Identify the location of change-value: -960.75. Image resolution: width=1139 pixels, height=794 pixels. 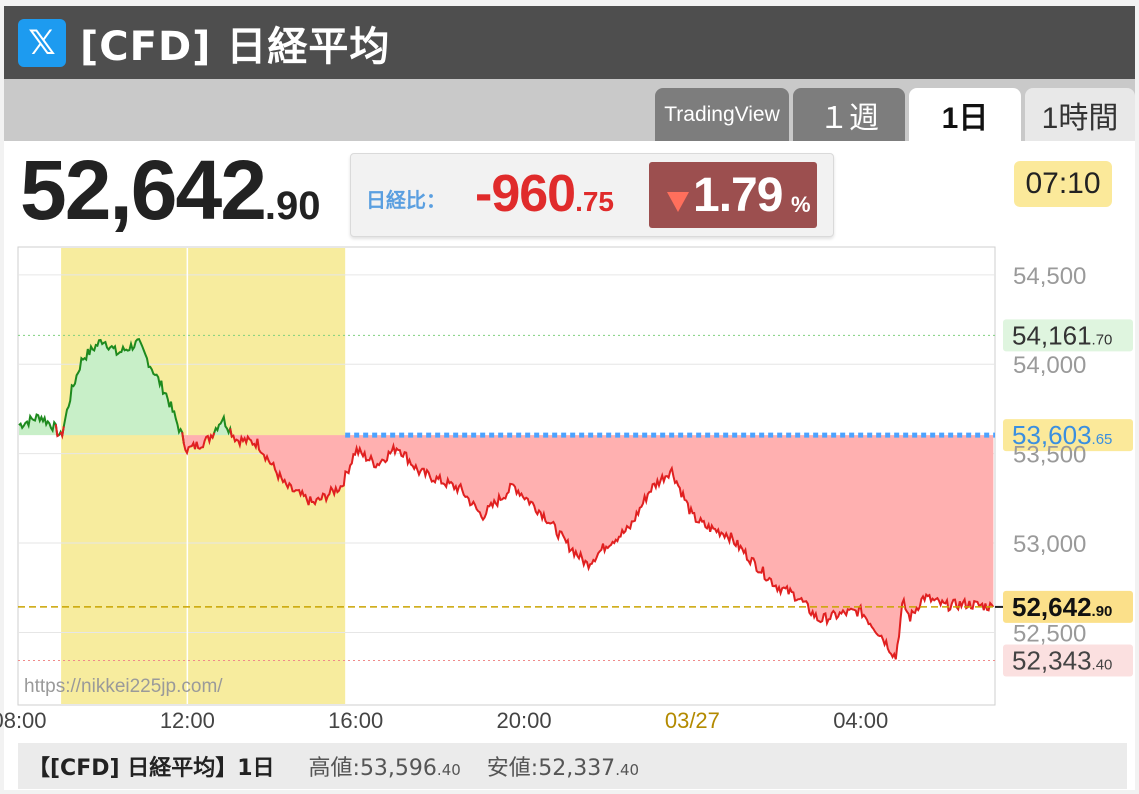
(544, 194).